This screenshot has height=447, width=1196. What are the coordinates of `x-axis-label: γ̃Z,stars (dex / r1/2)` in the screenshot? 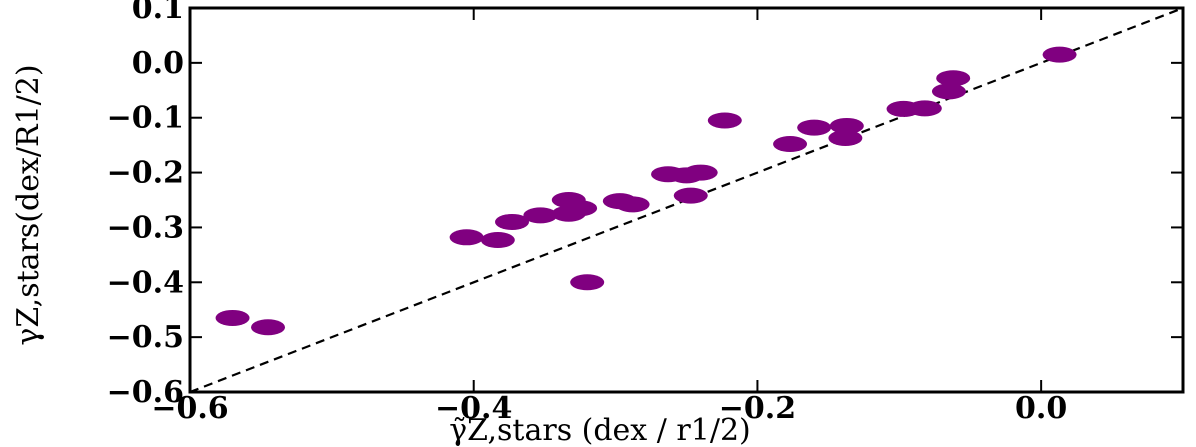 It's located at (599, 430).